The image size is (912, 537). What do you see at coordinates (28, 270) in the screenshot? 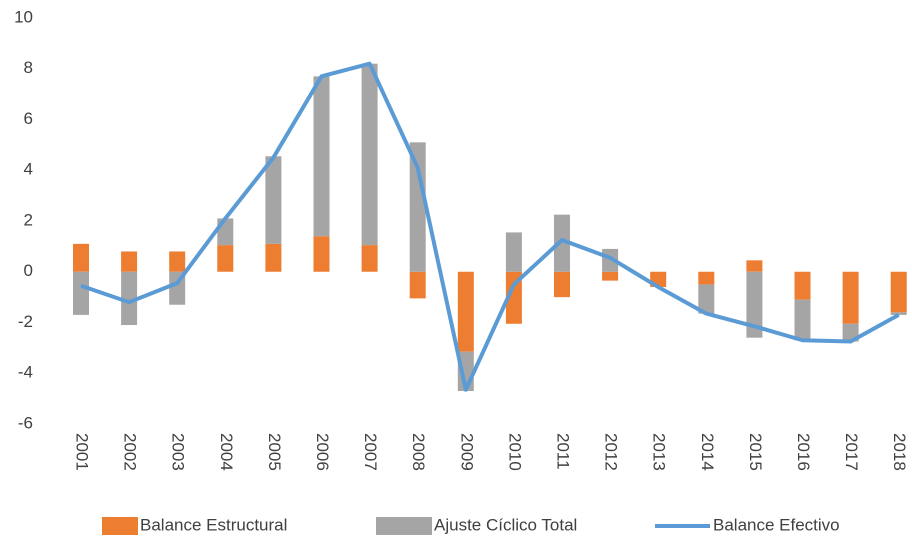
I see `y-tick-label: 0` at bounding box center [28, 270].